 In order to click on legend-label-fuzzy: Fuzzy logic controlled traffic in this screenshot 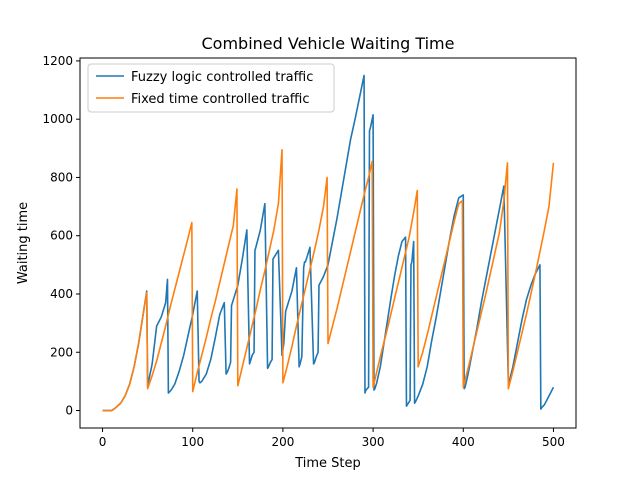, I will do `click(222, 77)`.